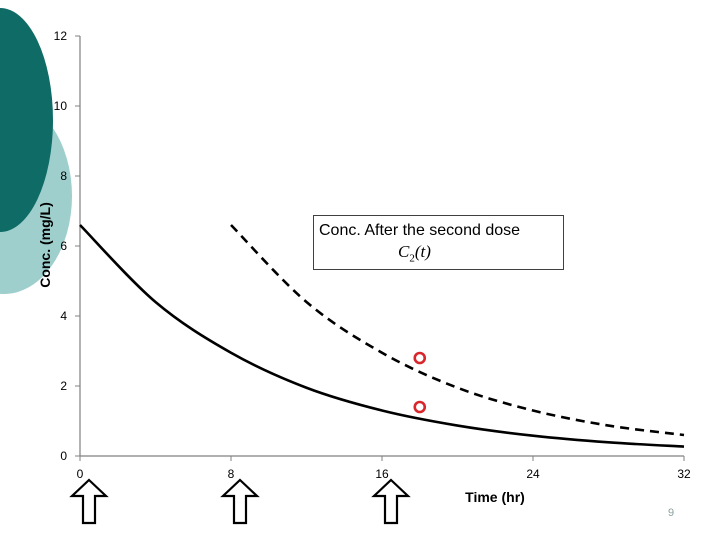 This screenshot has height=540, width=720. I want to click on dose-arrows, so click(240, 501).